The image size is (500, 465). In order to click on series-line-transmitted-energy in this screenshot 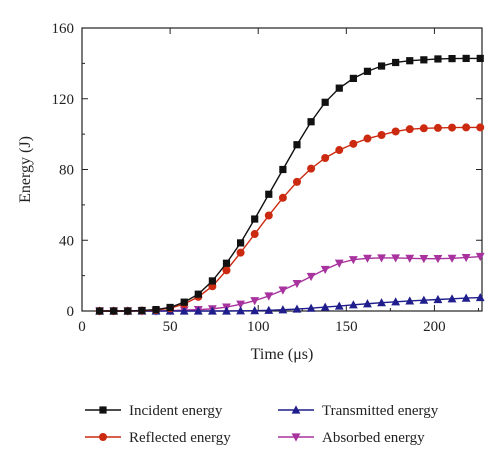, I will do `click(290, 304)`.